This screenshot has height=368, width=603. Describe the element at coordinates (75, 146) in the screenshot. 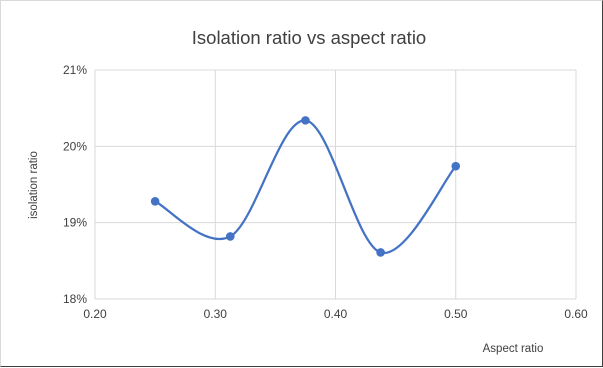

I see `y-tick-label: 20%` at that location.